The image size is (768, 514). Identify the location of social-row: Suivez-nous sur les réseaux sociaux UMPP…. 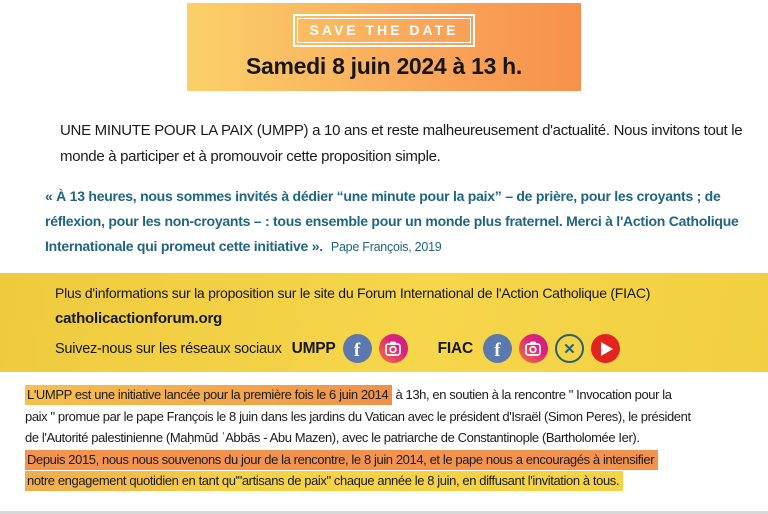
(403, 348).